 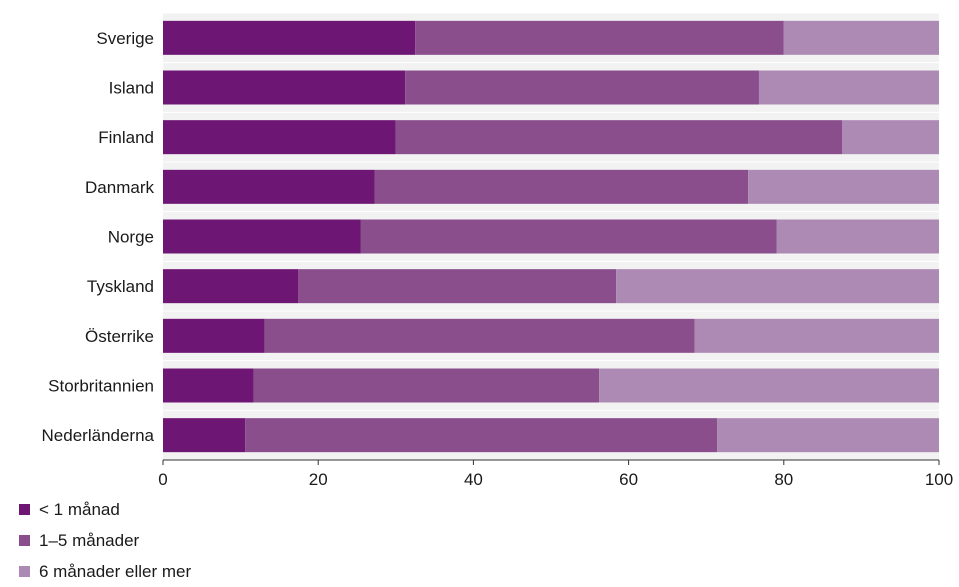 What do you see at coordinates (473, 479) in the screenshot?
I see `x-tick-label: 40` at bounding box center [473, 479].